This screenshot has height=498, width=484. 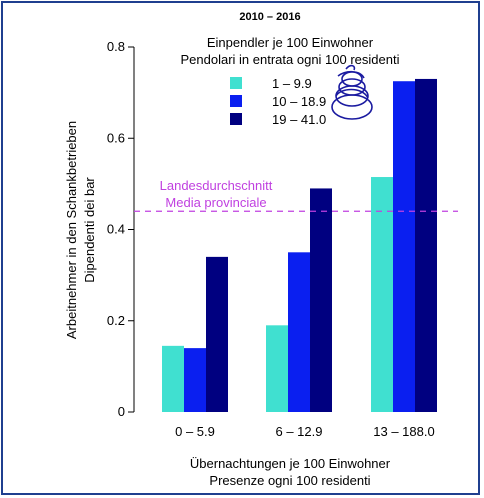 I want to click on y-tick-label: 0.4, so click(x=116, y=229).